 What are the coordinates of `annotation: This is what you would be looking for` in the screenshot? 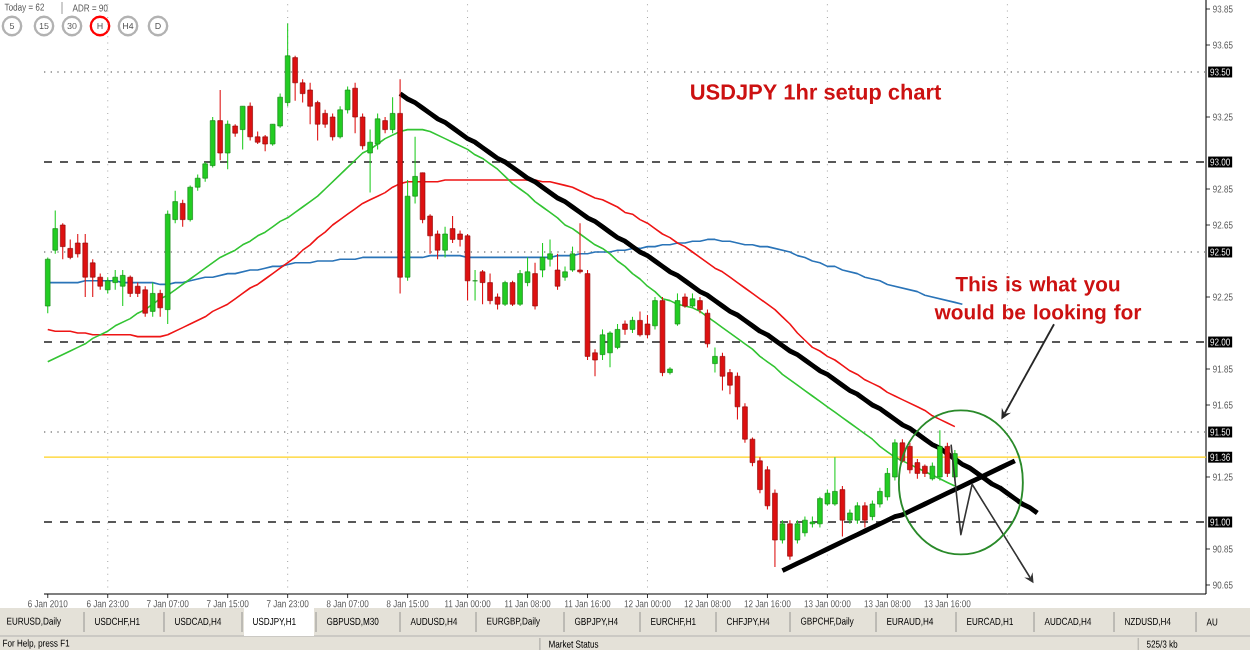 It's located at (1038, 300).